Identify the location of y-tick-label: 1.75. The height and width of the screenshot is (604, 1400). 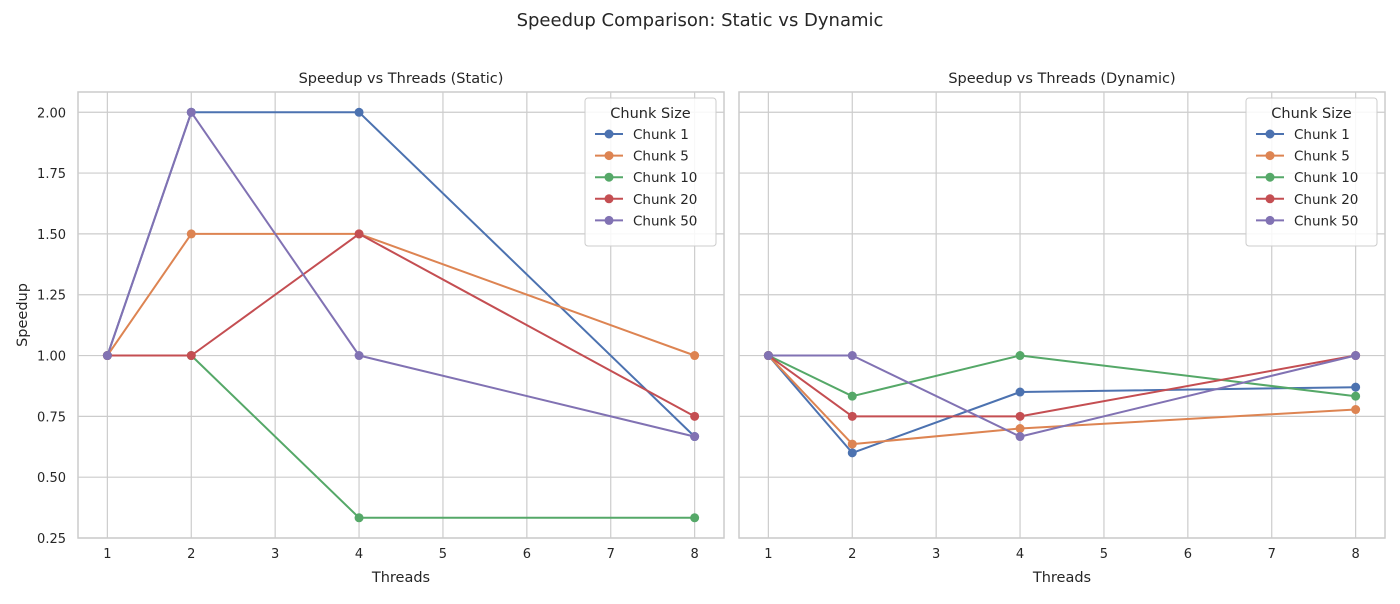
(51, 174).